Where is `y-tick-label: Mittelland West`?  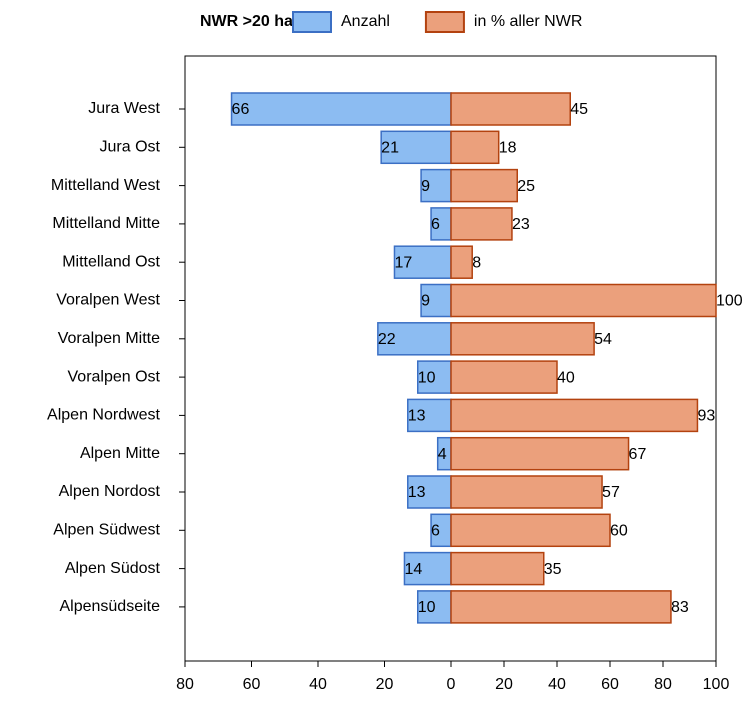 y-tick-label: Mittelland West is located at coordinates (106, 185).